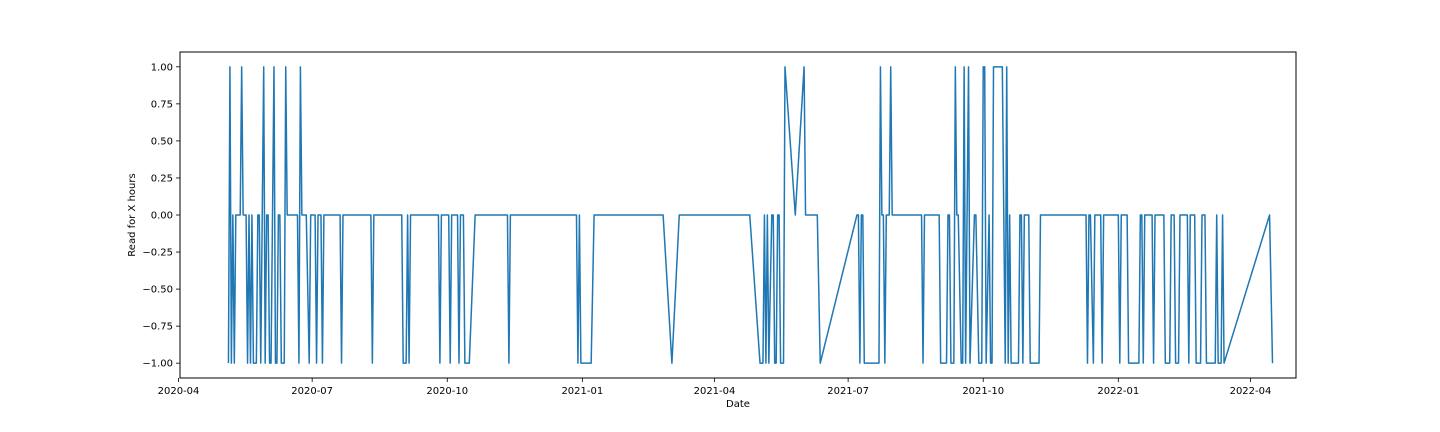 This screenshot has width=1440, height=432. What do you see at coordinates (157, 253) in the screenshot?
I see `y-tick-label: −0.25` at bounding box center [157, 253].